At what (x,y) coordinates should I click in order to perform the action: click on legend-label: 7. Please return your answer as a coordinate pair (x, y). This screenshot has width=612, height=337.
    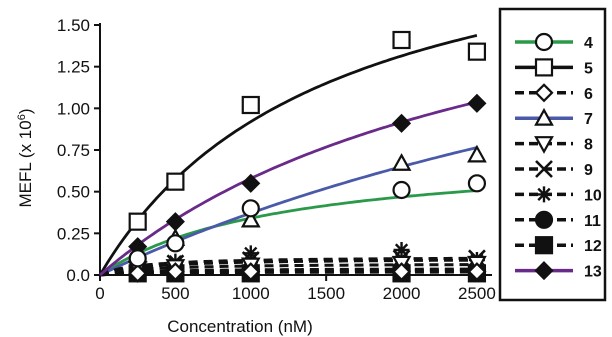
    Looking at the image, I should click on (588, 119).